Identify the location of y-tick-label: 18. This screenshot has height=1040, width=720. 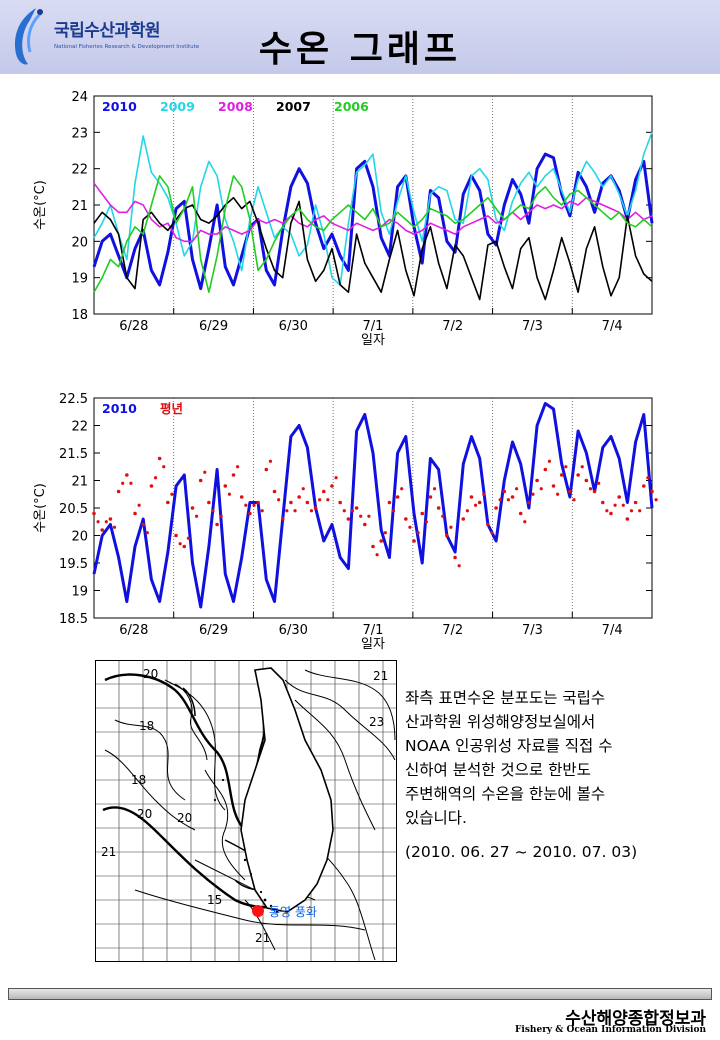
(79, 315).